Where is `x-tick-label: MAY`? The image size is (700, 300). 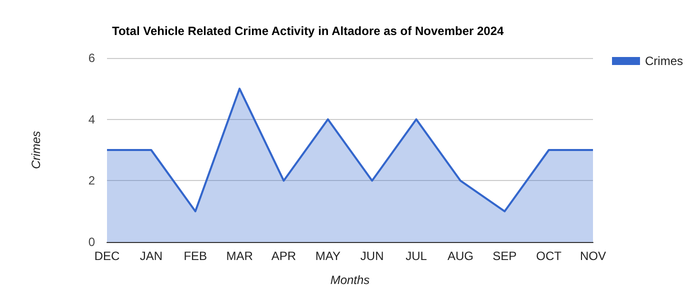
x-tick-label: MAY is located at coordinates (327, 256).